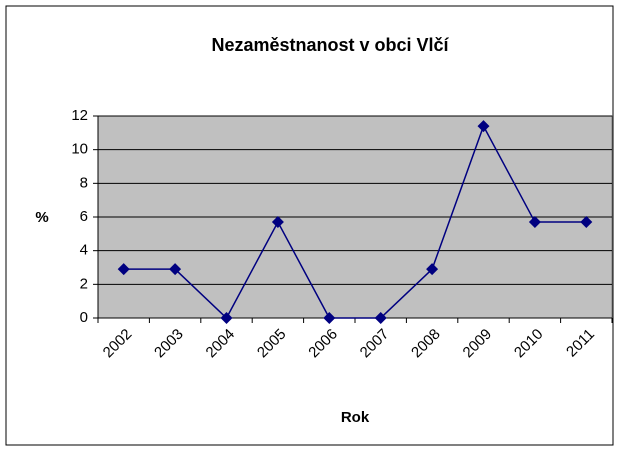 The height and width of the screenshot is (451, 618). What do you see at coordinates (84, 283) in the screenshot?
I see `y-tick-label: 2` at bounding box center [84, 283].